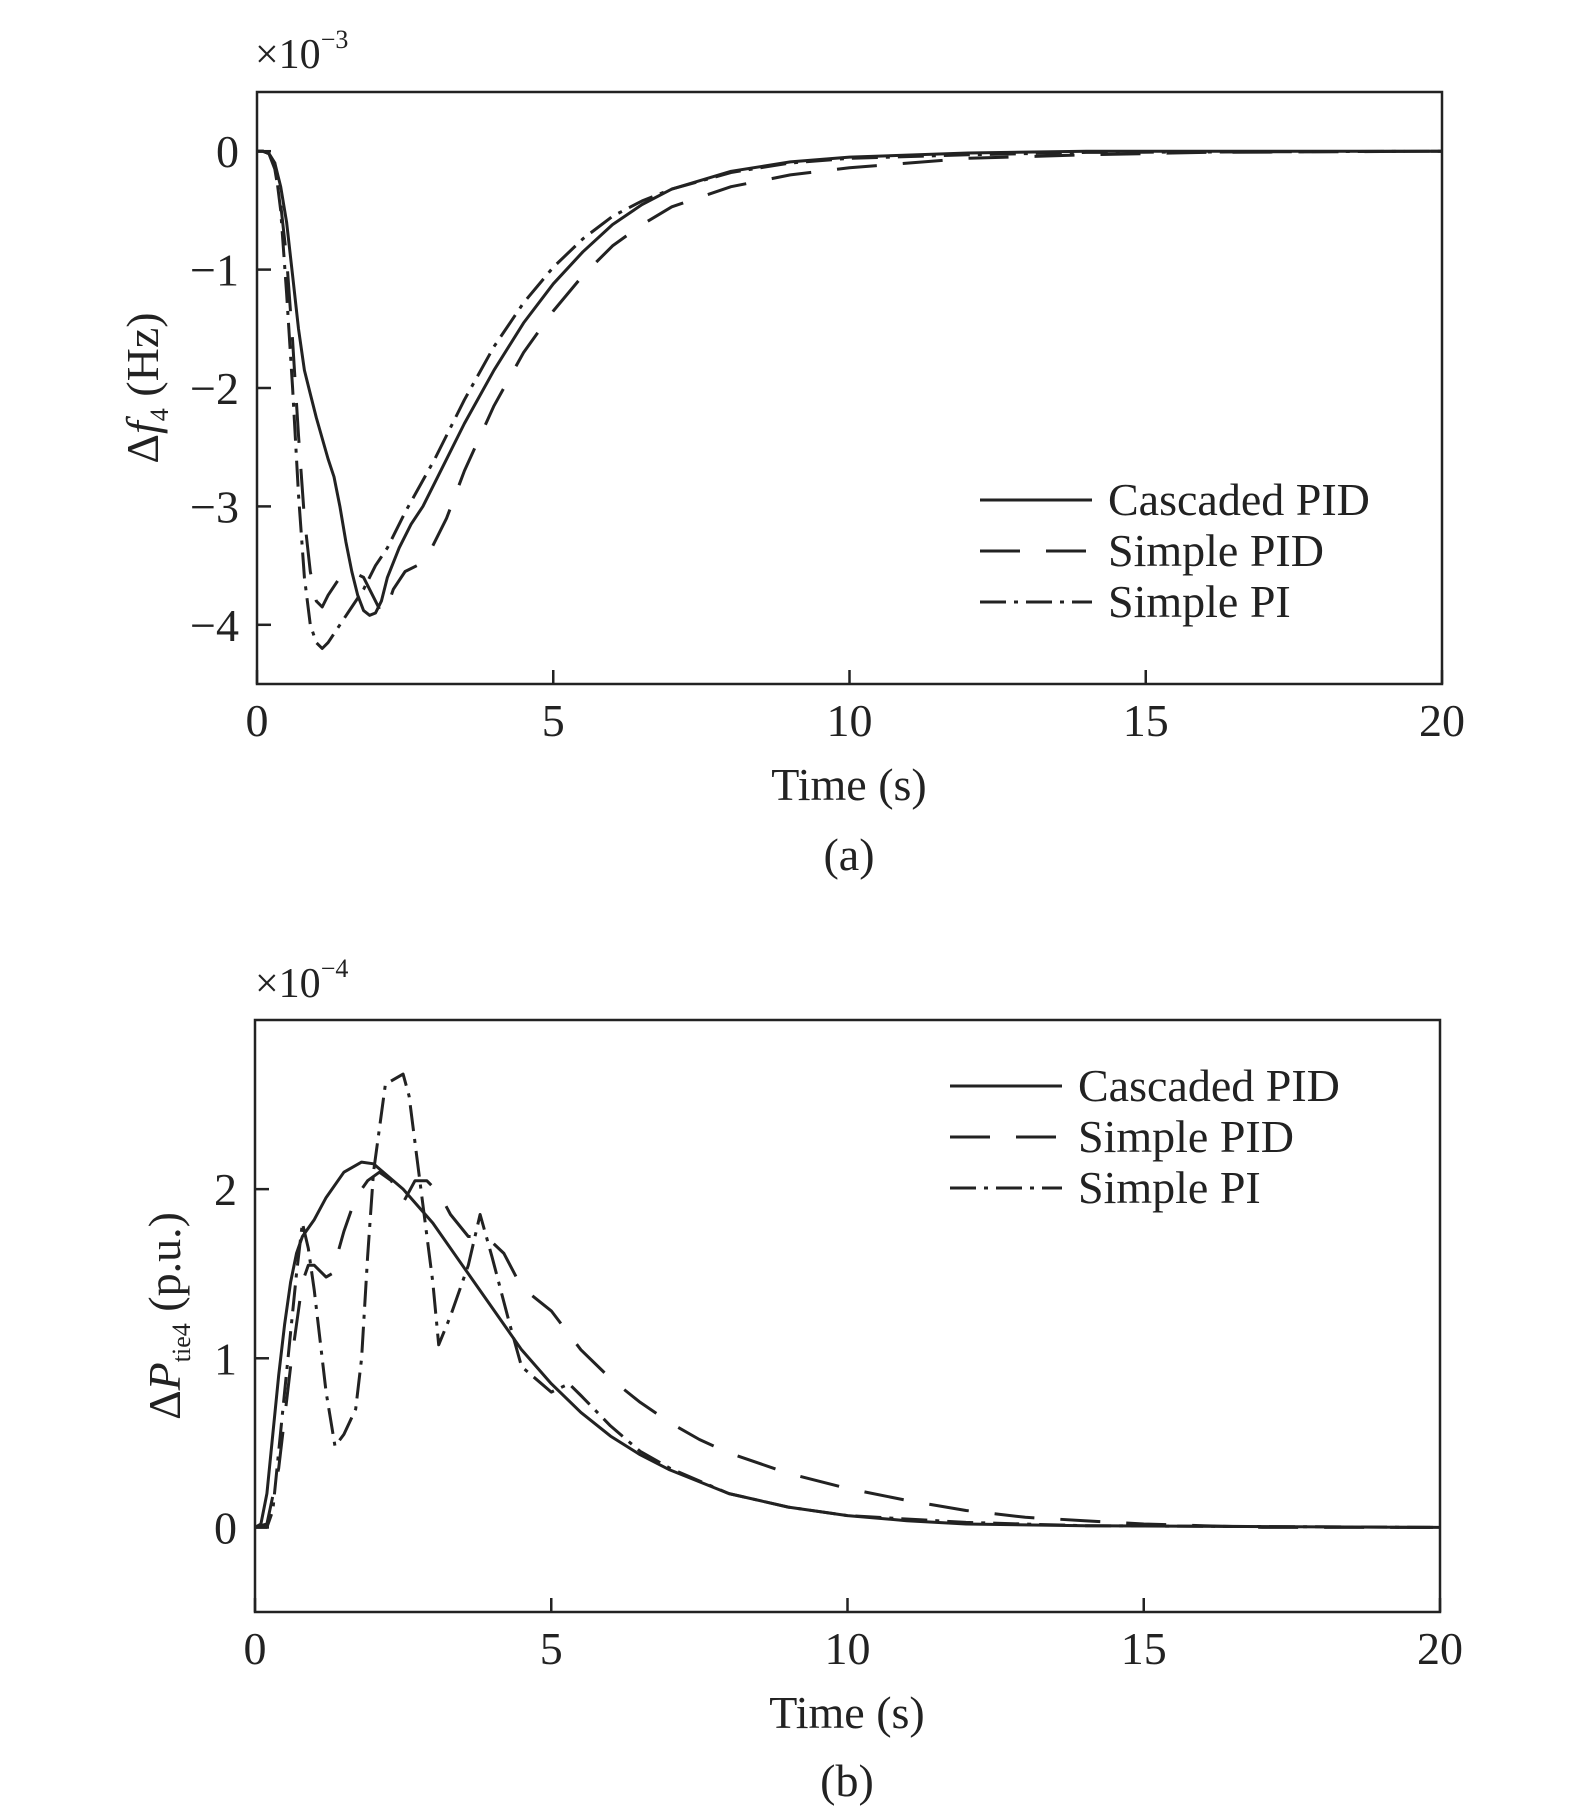 The image size is (1575, 1811). Describe the element at coordinates (847, 1349) in the screenshot. I see `series-line-simple-pid` at that location.